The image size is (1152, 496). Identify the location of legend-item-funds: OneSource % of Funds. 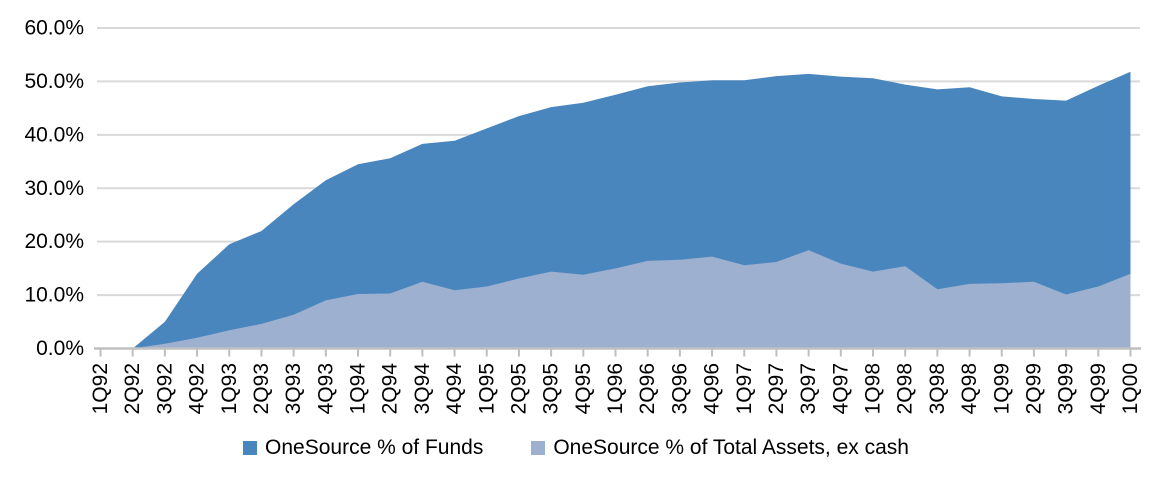
(363, 447).